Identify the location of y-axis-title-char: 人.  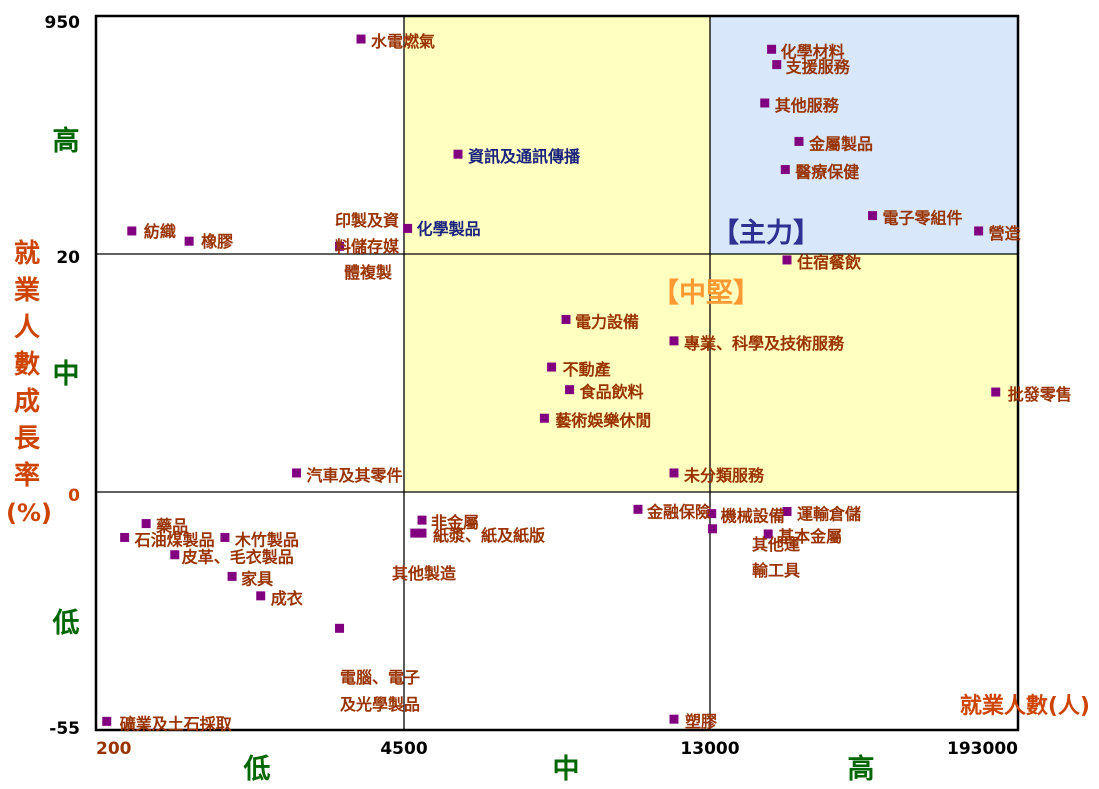
(27, 328).